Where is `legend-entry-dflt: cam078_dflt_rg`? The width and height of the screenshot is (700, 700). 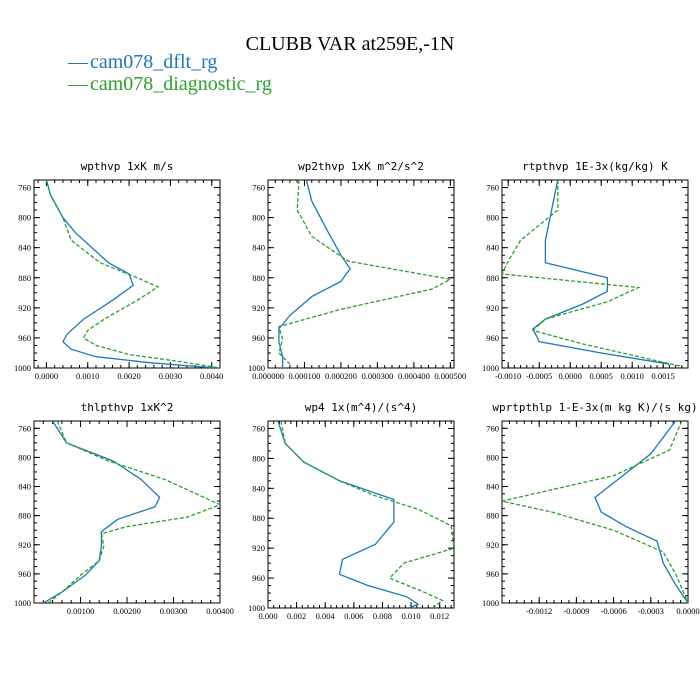 legend-entry-dflt: cam078_dflt_rg is located at coordinates (153, 62).